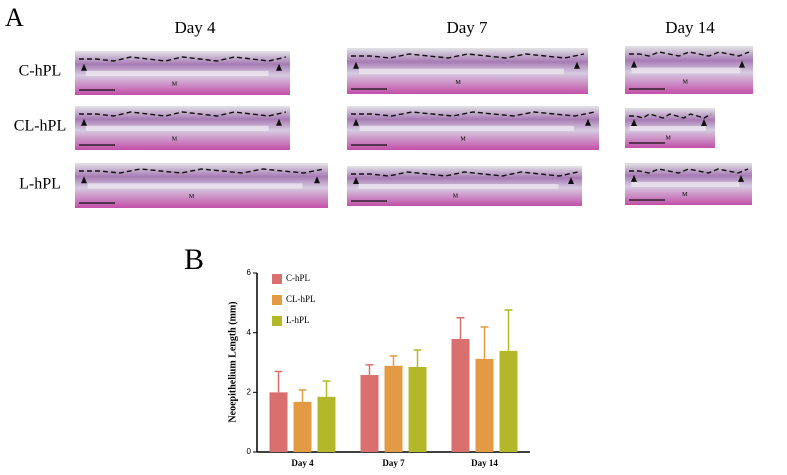 This screenshot has width=787, height=475. Describe the element at coordinates (40, 71) in the screenshot. I see `row-label: C-hPL` at that location.